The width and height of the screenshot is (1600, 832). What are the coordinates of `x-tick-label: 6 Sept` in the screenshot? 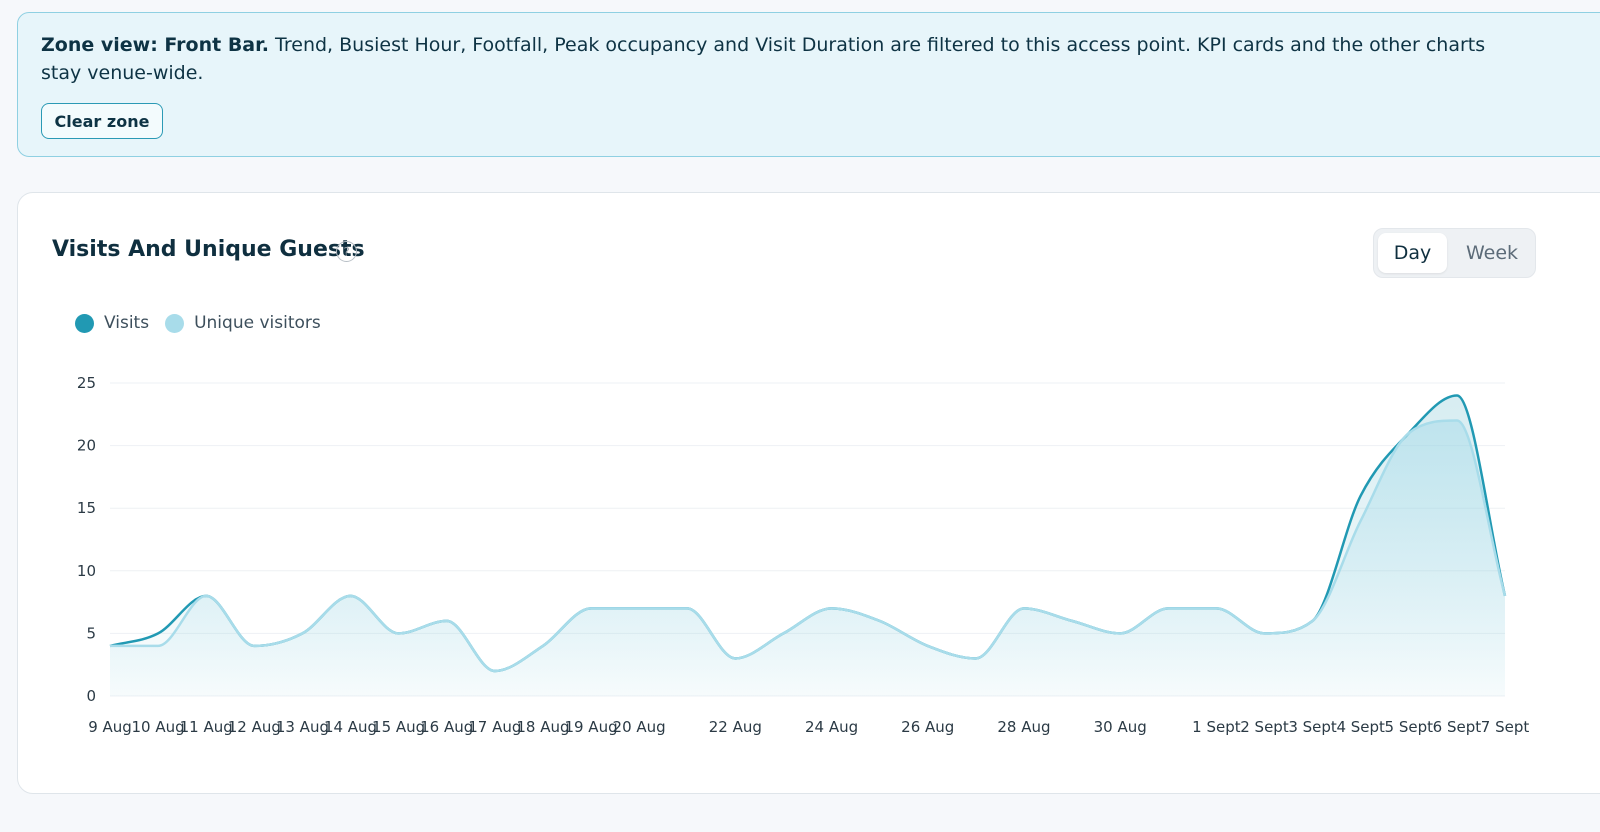 It's located at (1457, 727).